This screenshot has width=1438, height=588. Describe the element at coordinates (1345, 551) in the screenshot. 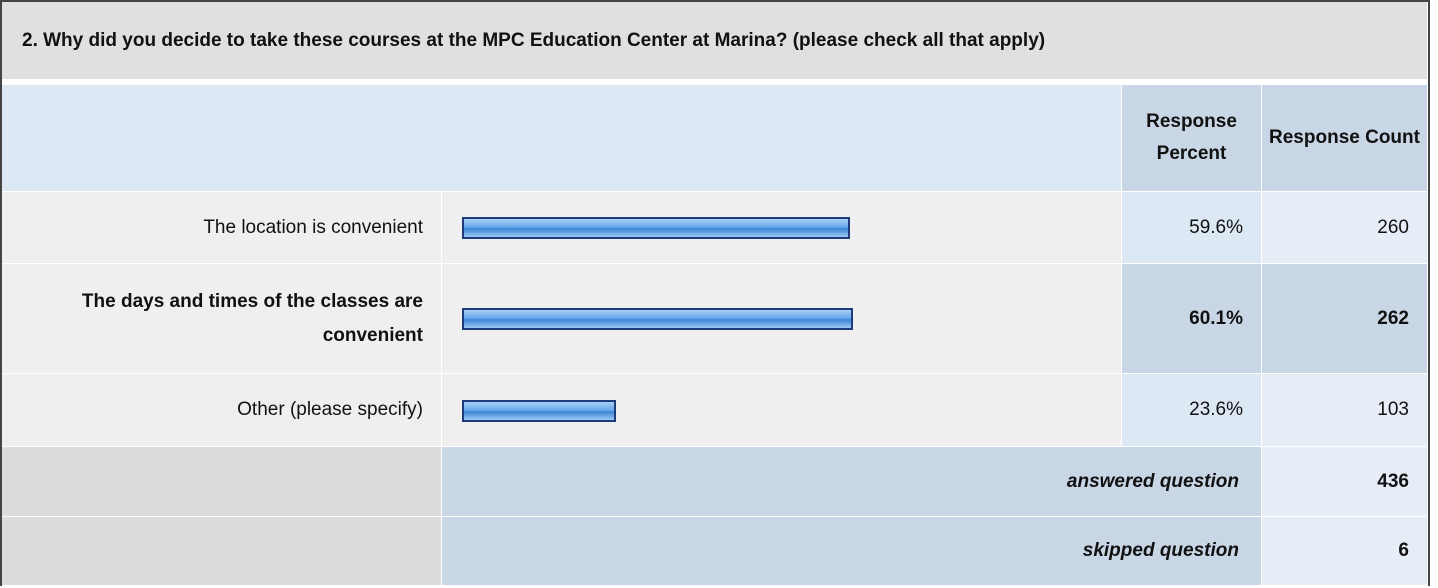

I see `summary-count: 6` at that location.